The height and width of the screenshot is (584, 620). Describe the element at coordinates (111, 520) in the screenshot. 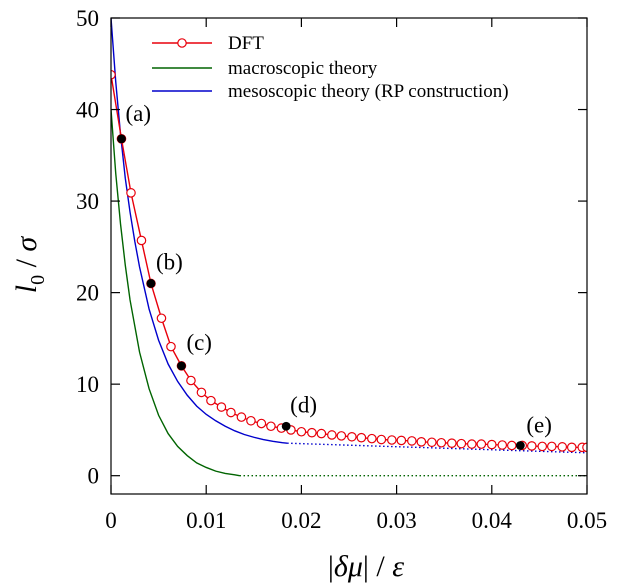

I see `x-tick-label: 0` at that location.